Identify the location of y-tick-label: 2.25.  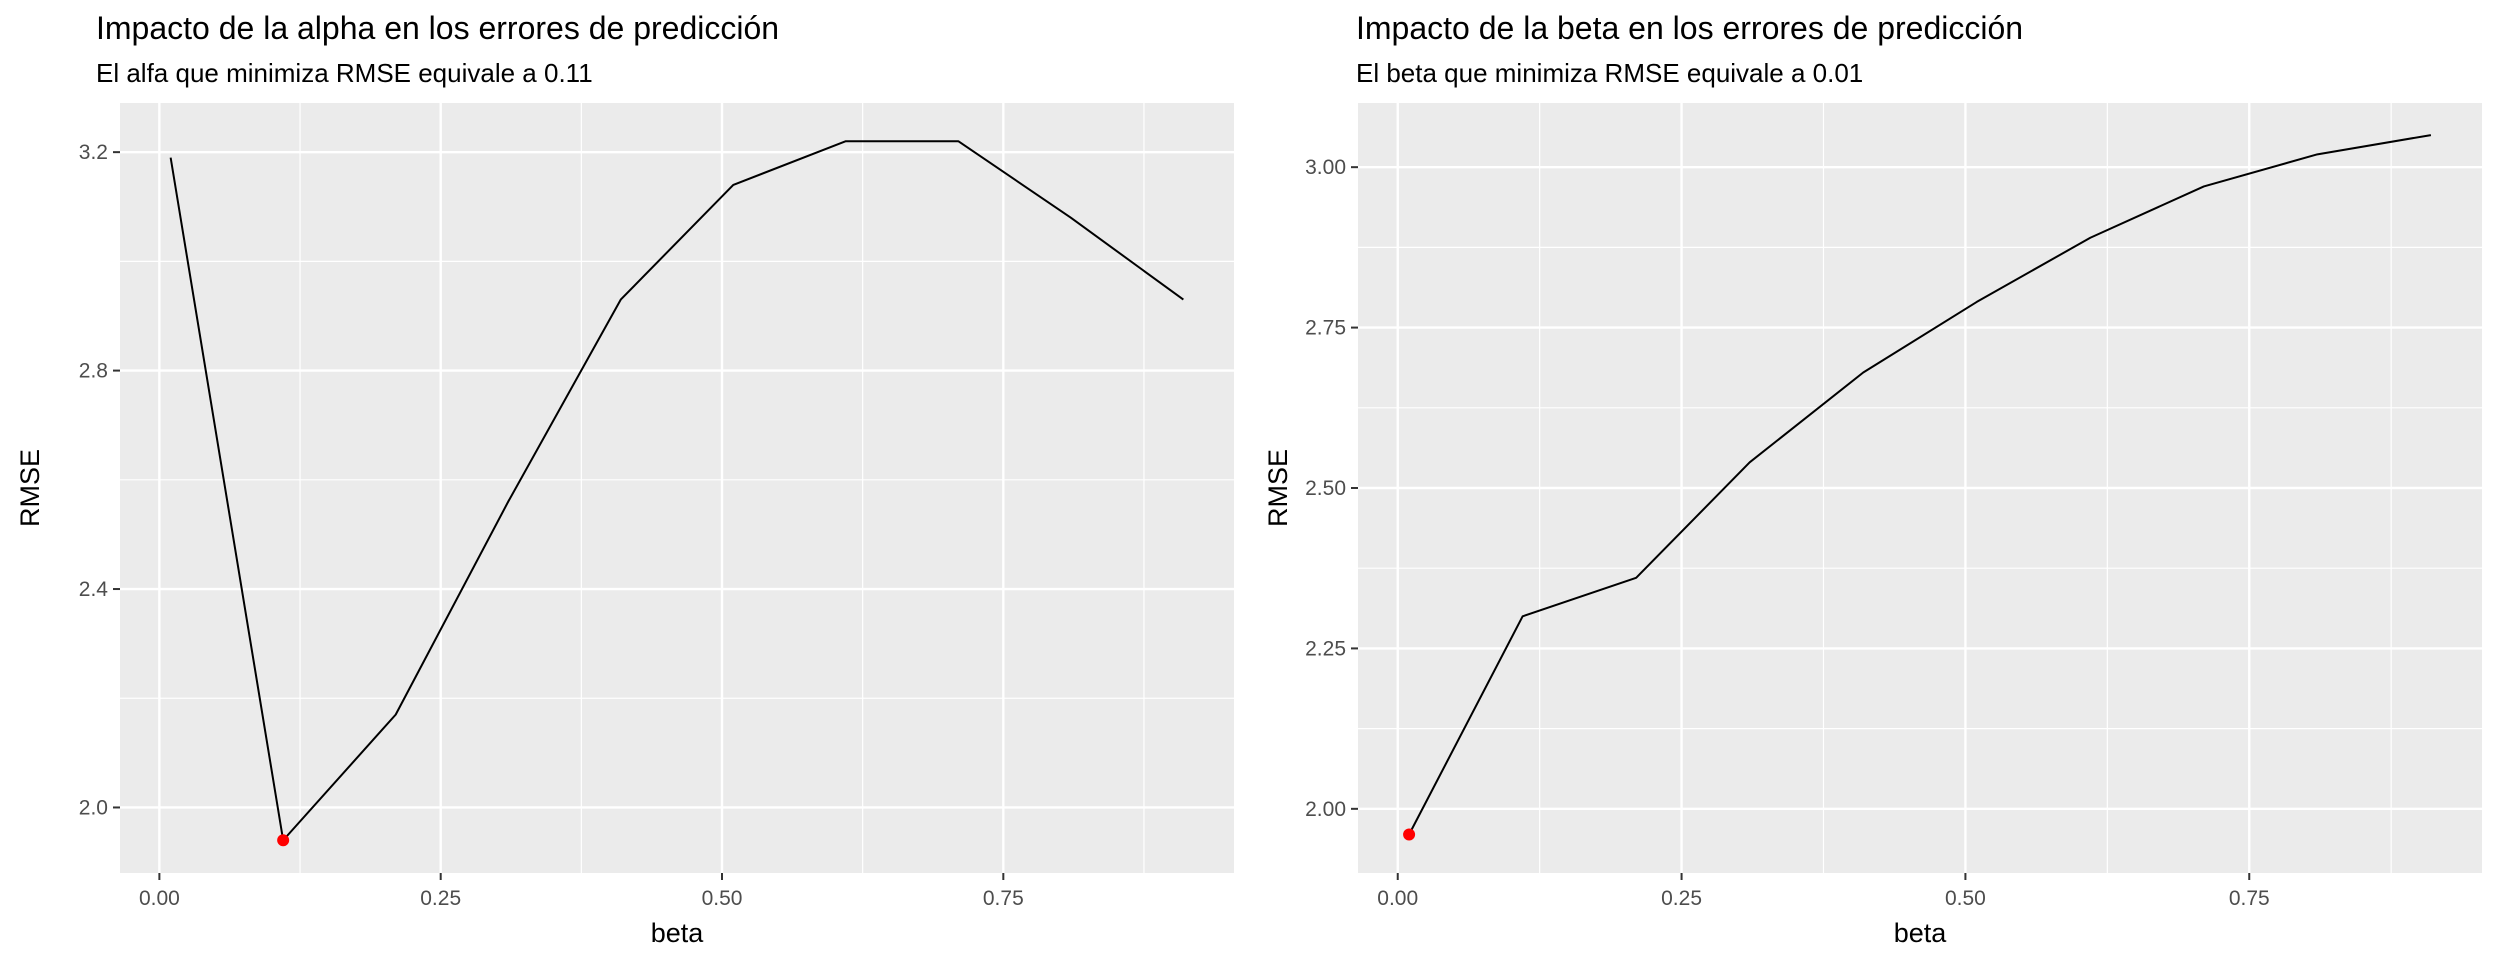
(1325, 648).